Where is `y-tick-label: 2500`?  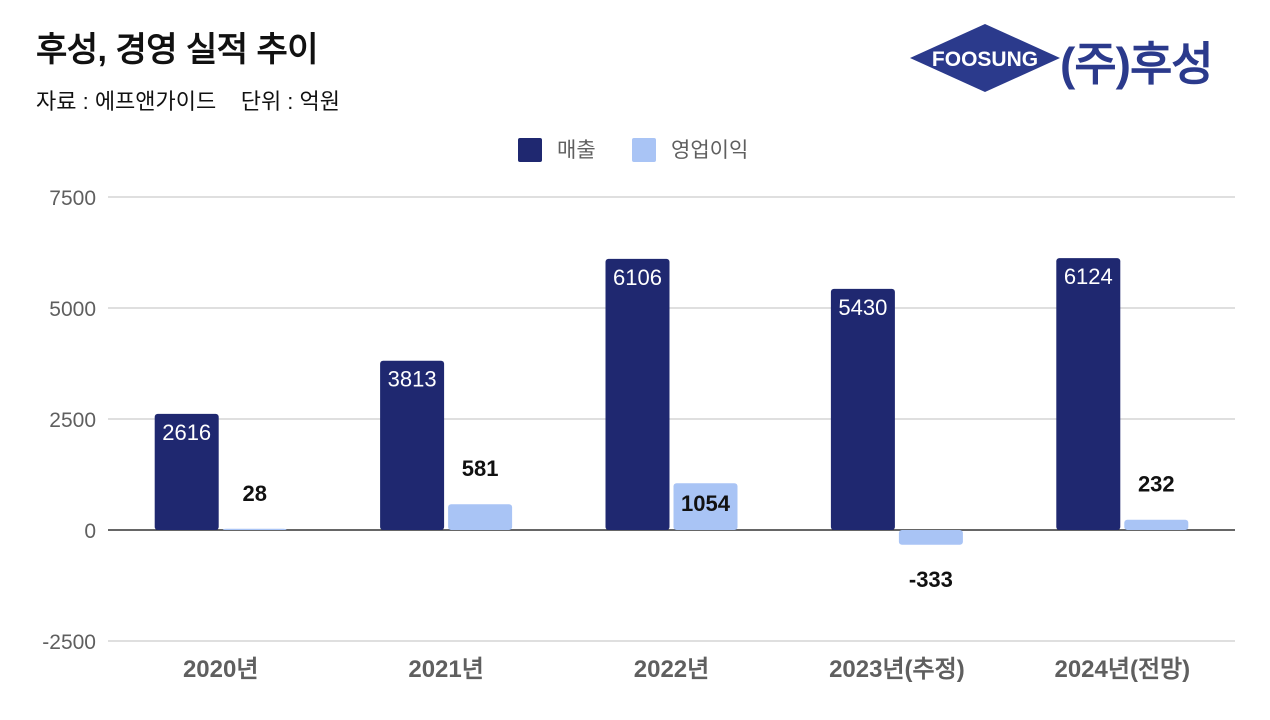 y-tick-label: 2500 is located at coordinates (72, 420).